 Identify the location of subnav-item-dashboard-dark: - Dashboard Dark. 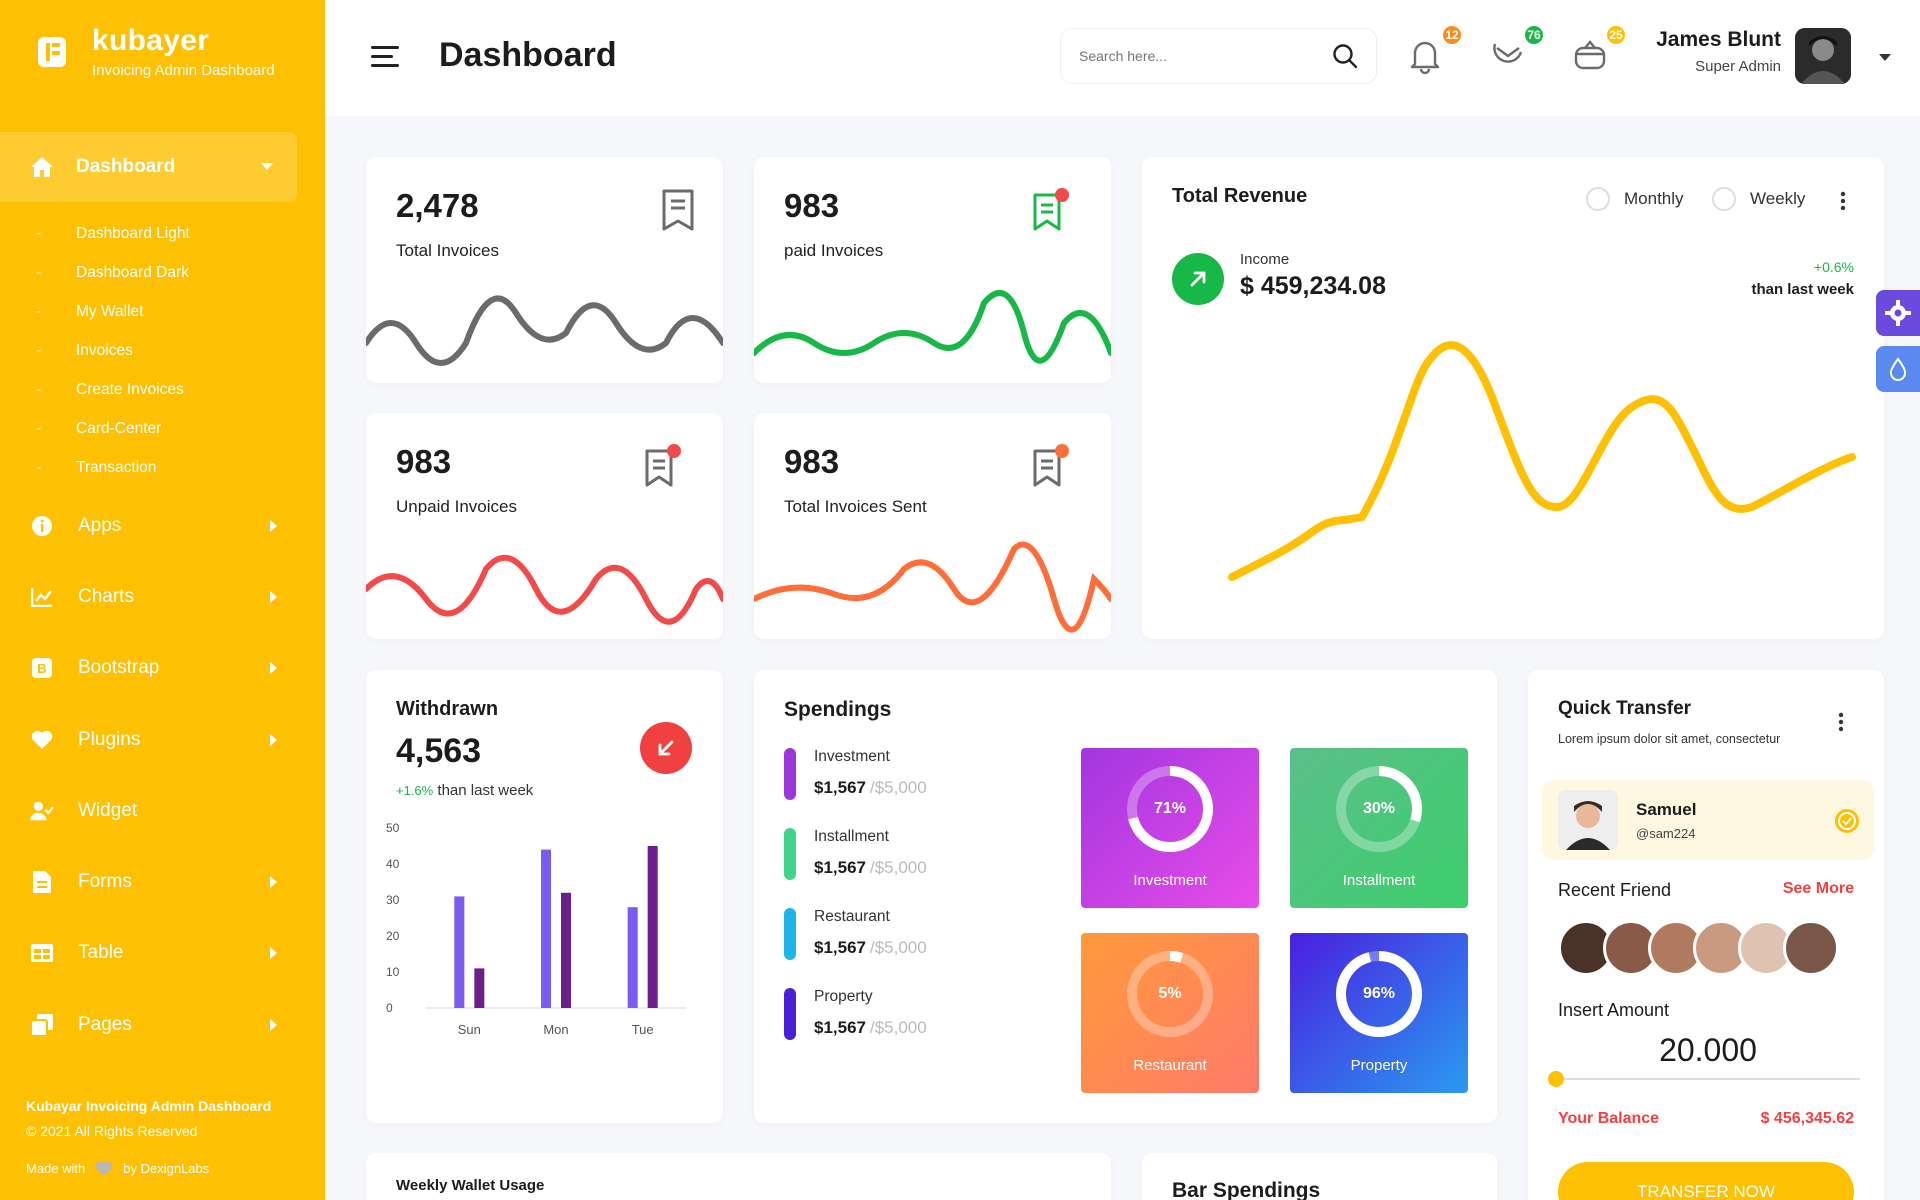
(113, 272).